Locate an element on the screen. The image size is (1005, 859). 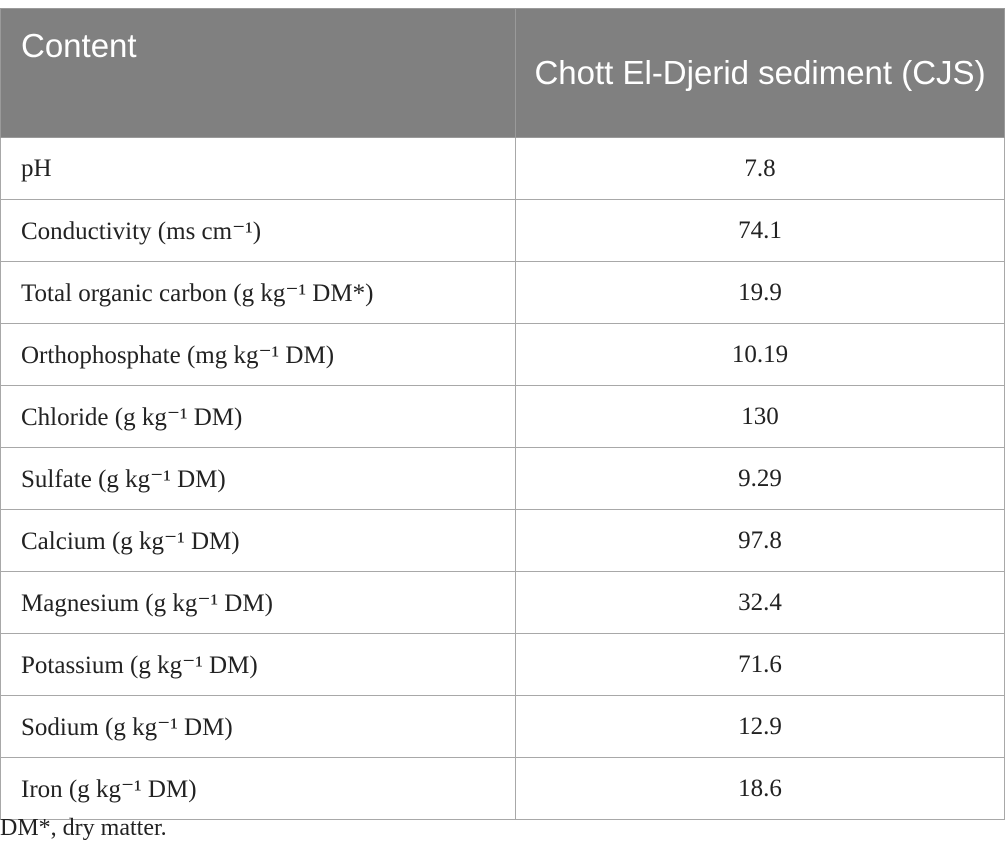
table-row: Calcium (g kg⁻¹ DM) 97.8 is located at coordinates (502, 540).